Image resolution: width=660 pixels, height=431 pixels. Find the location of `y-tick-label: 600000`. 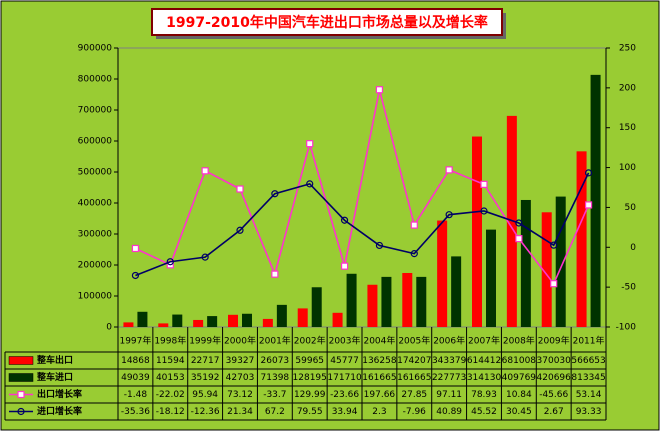

y-tick-label: 600000 is located at coordinates (95, 142).